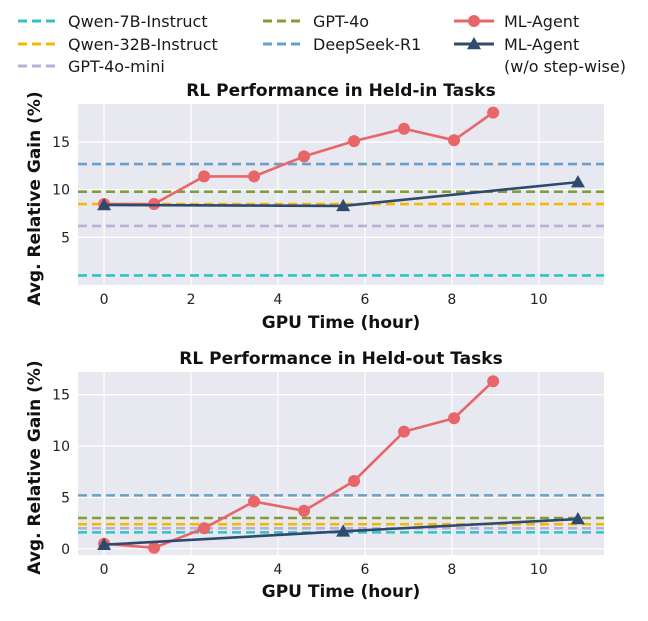  What do you see at coordinates (341, 21) in the screenshot?
I see `legend-label: GPT-4o` at bounding box center [341, 21].